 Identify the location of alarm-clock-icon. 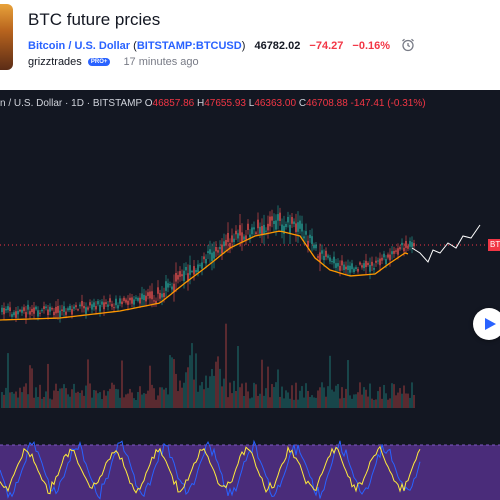
(408, 45).